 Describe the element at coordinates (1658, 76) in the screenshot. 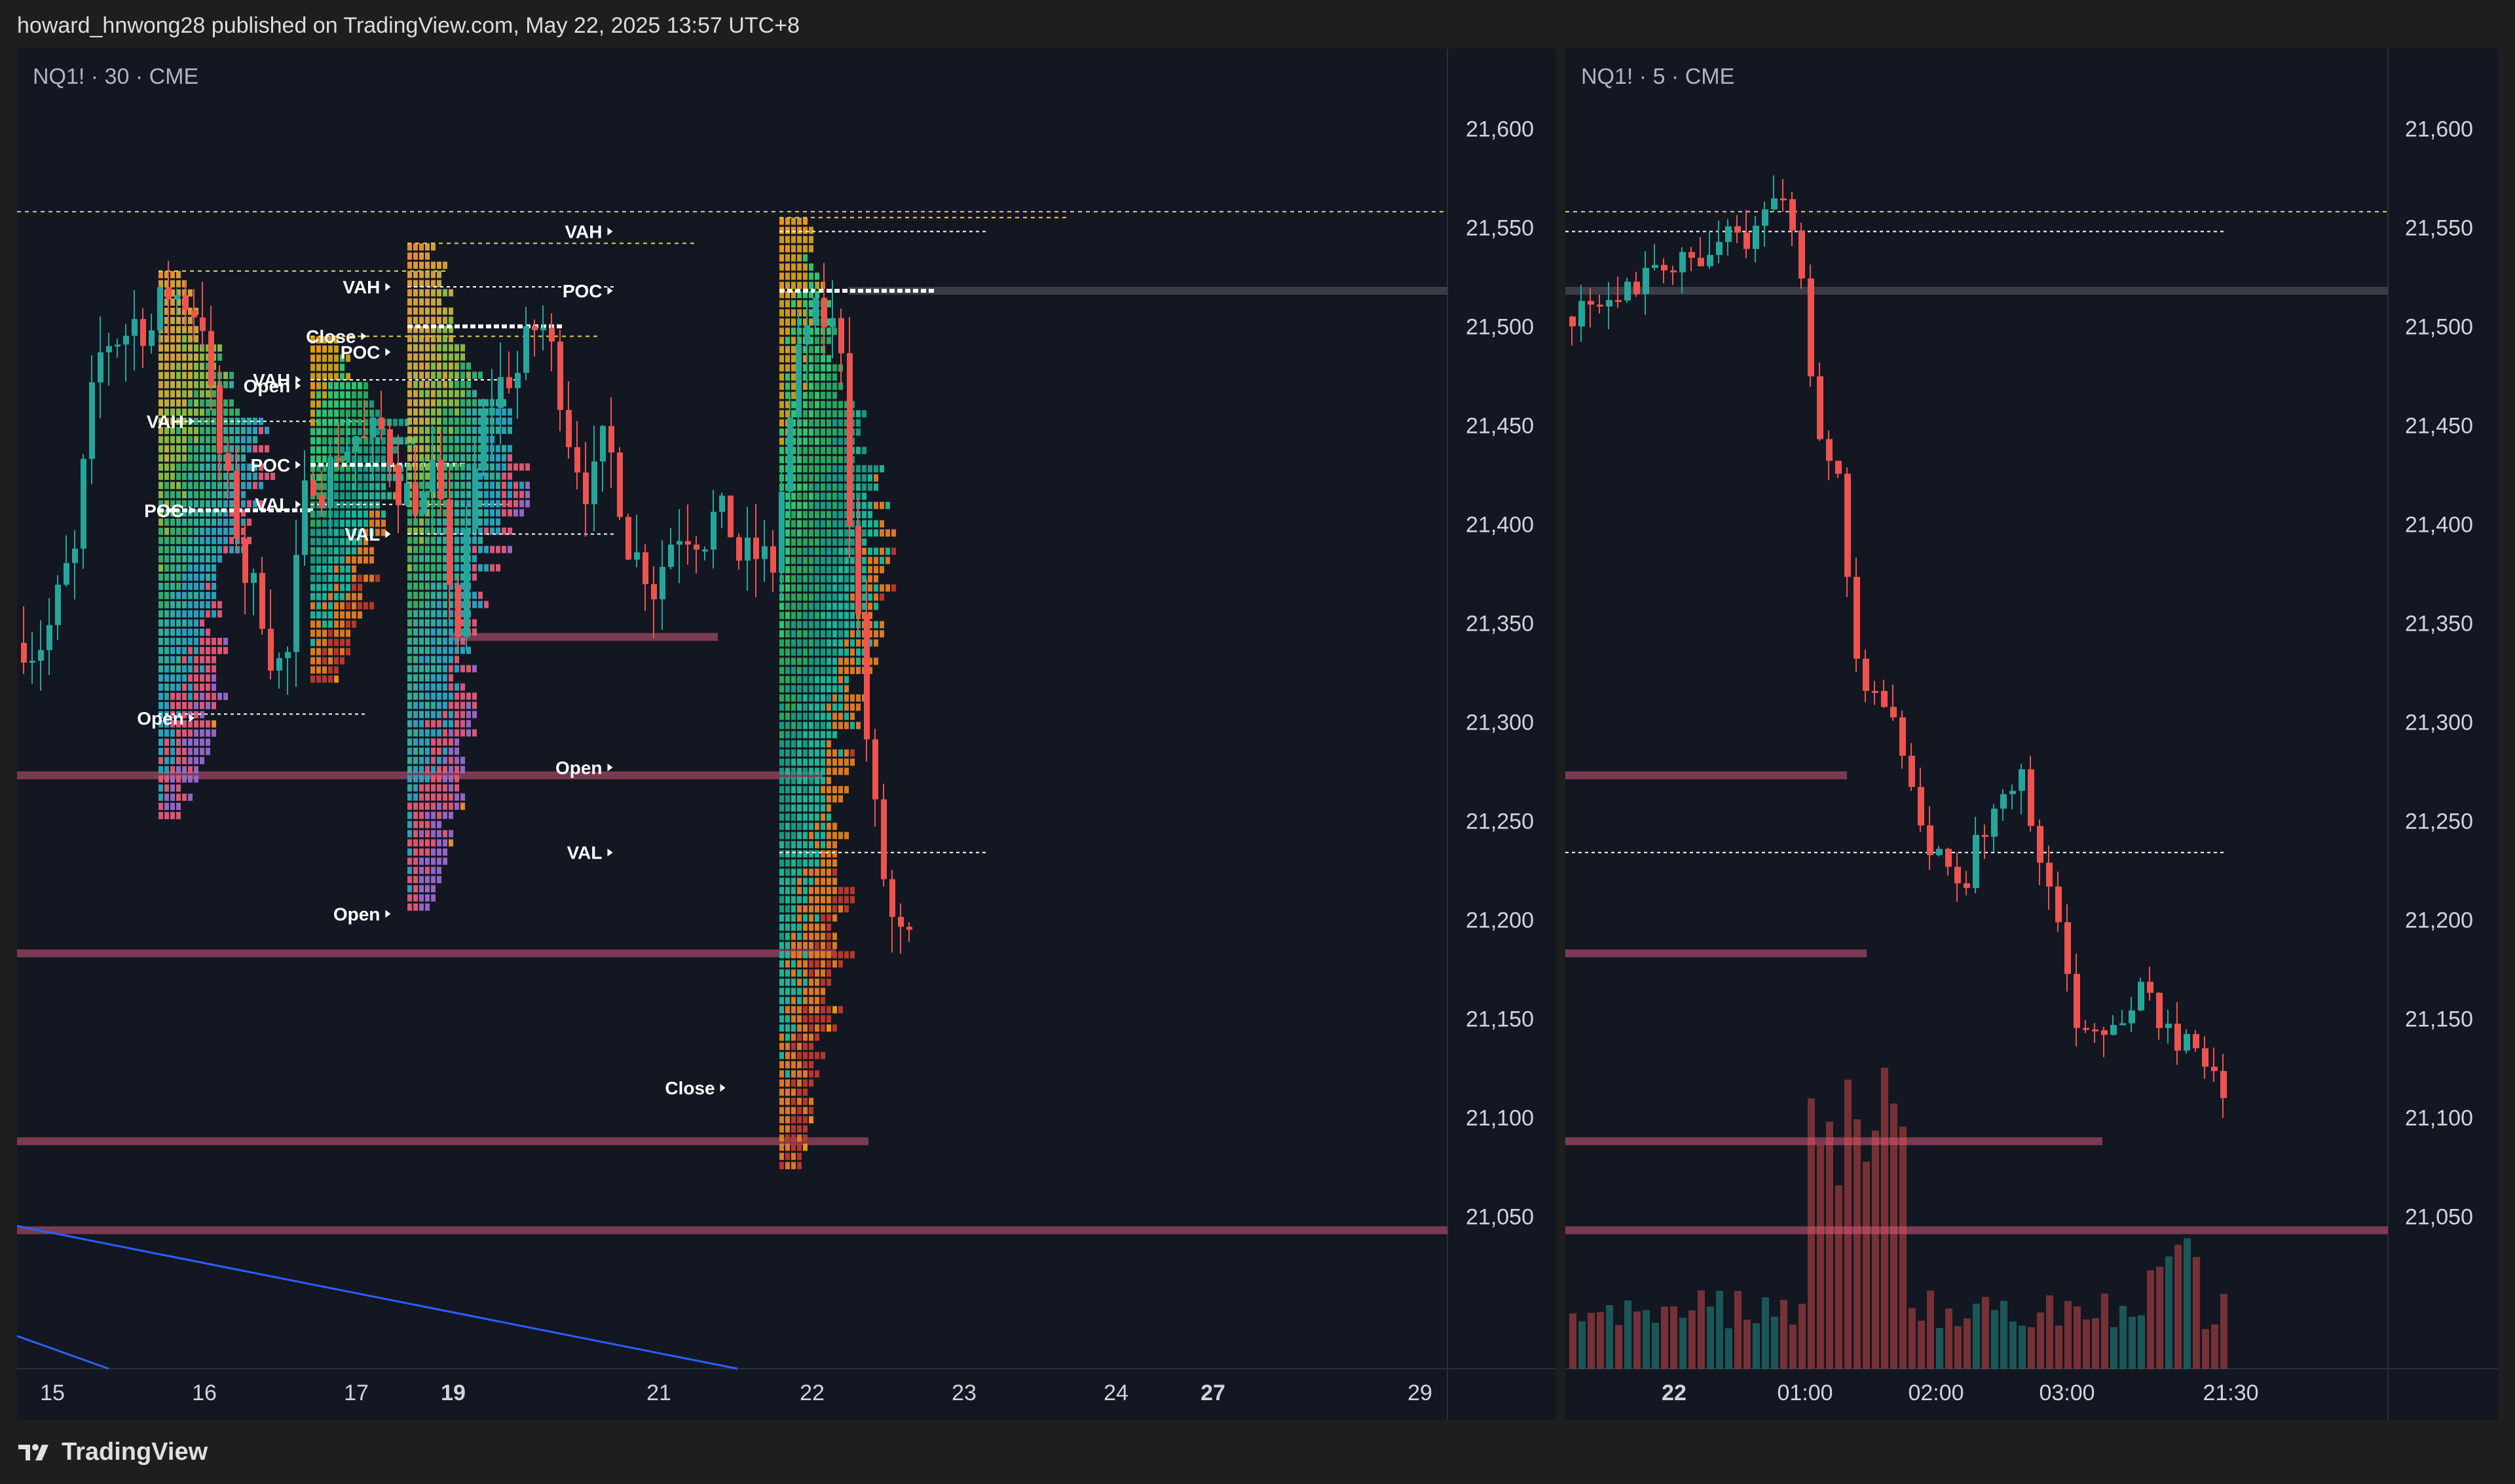

I see `symbol-title-5min: NQ1! · 5 · CME` at that location.